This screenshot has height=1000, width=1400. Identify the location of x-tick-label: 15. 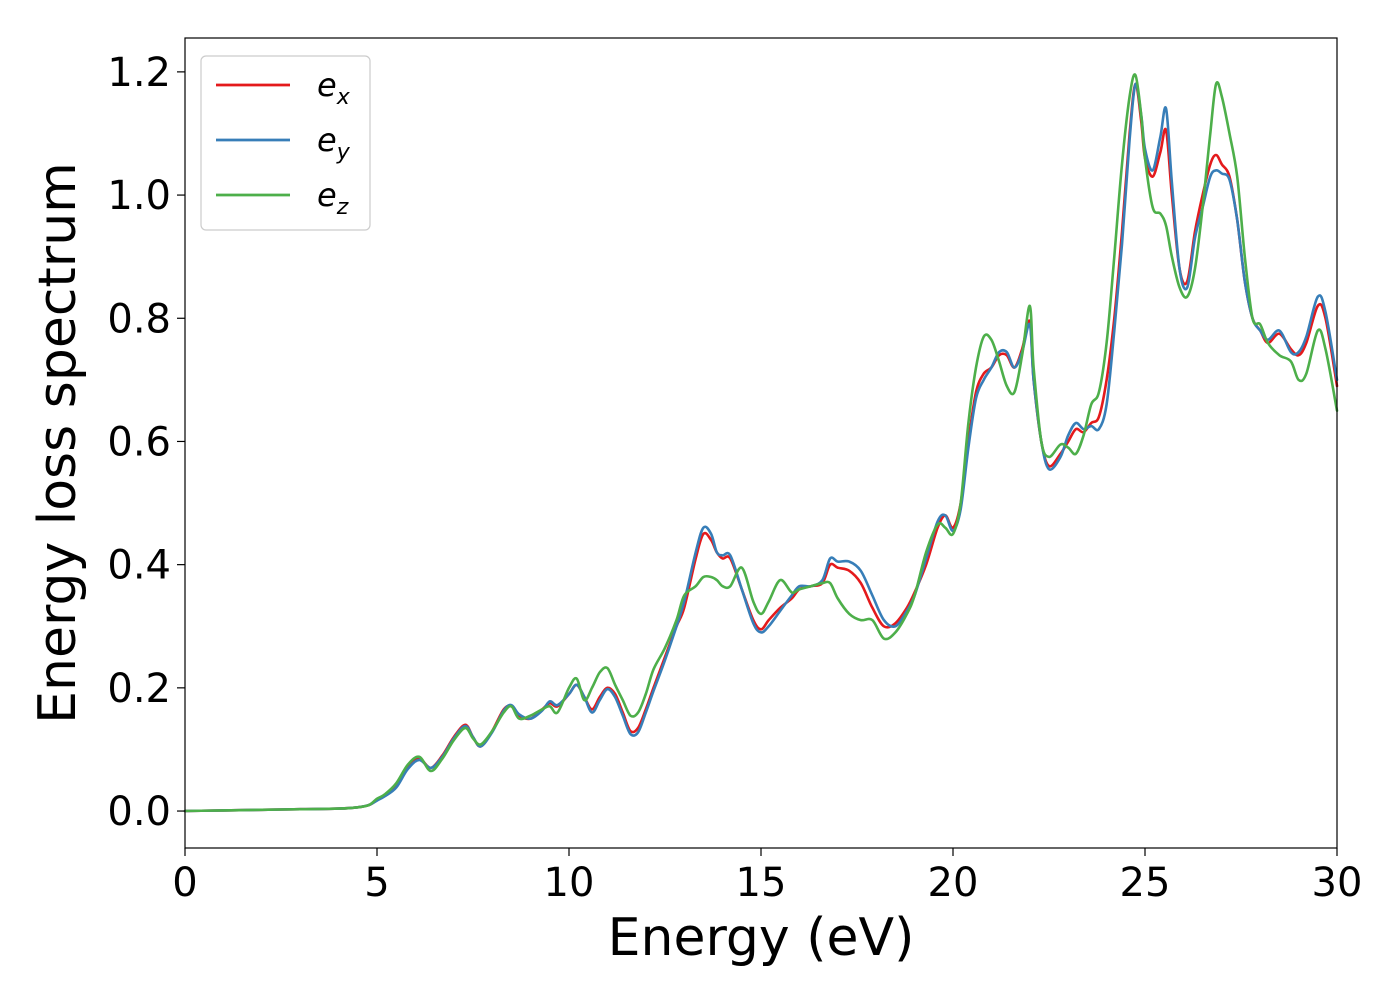
(761, 883).